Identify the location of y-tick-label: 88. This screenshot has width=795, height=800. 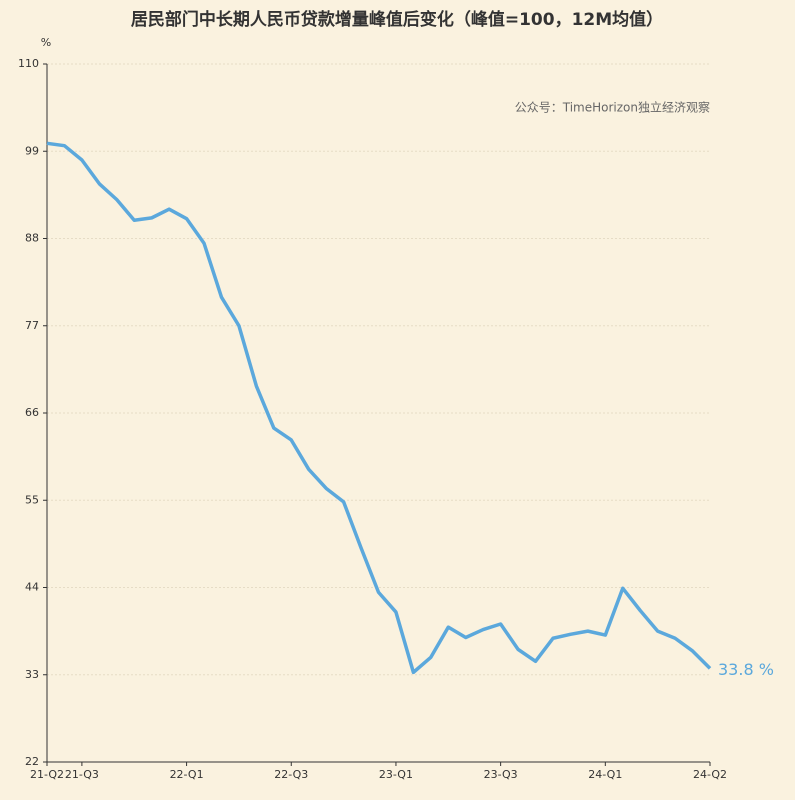
(32, 238).